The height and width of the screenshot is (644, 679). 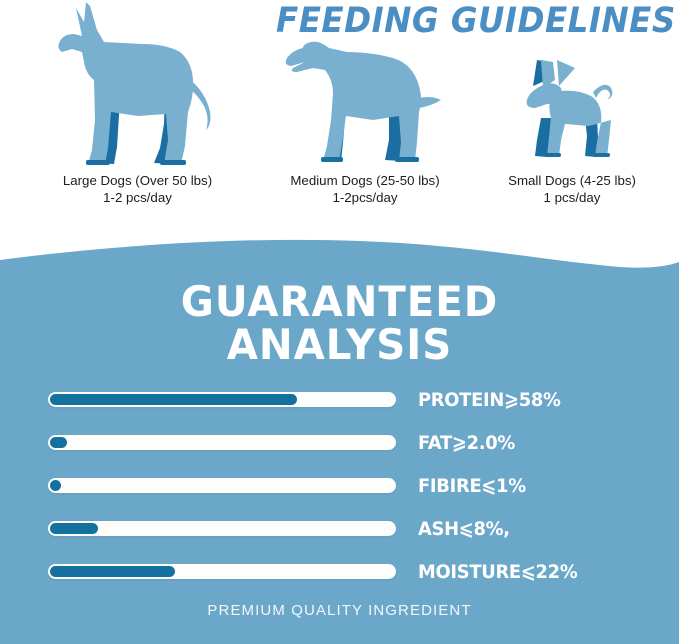 I want to click on analysis-row-fat: FAT⩾2.0%, so click(x=339, y=442).